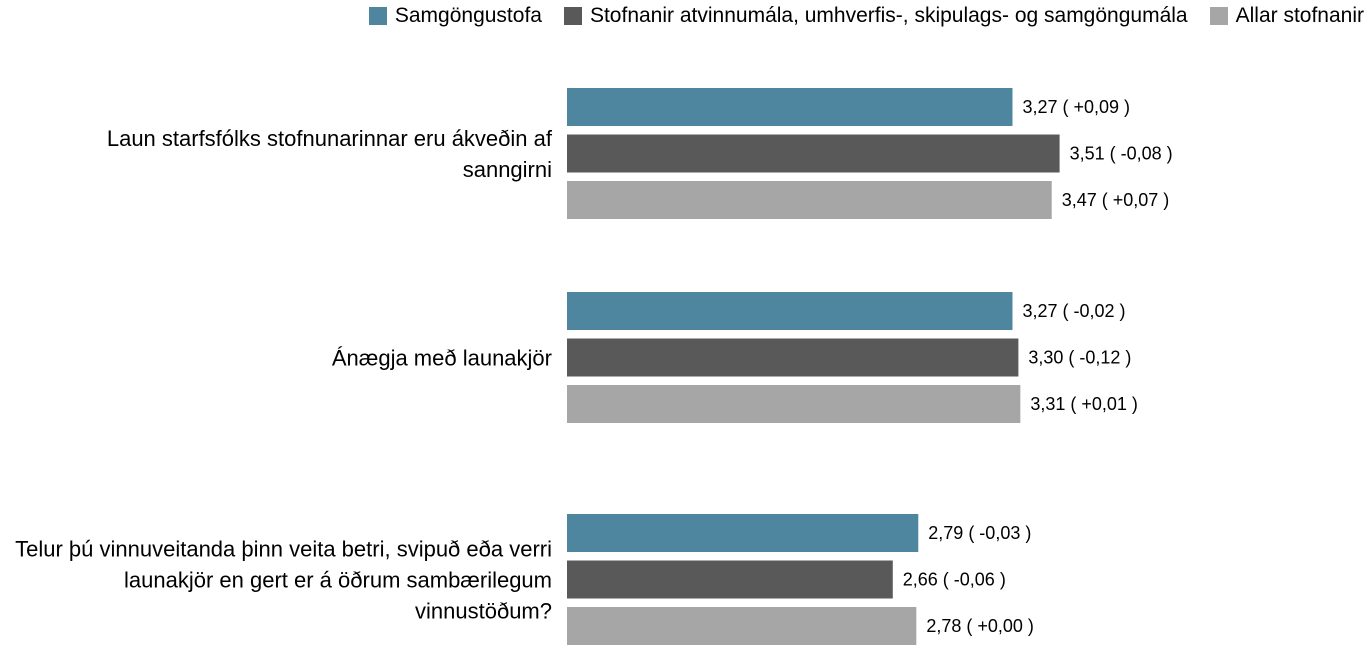 The height and width of the screenshot is (645, 1370). I want to click on value-label: 3,31 ( +0,01 ), so click(1084, 404).